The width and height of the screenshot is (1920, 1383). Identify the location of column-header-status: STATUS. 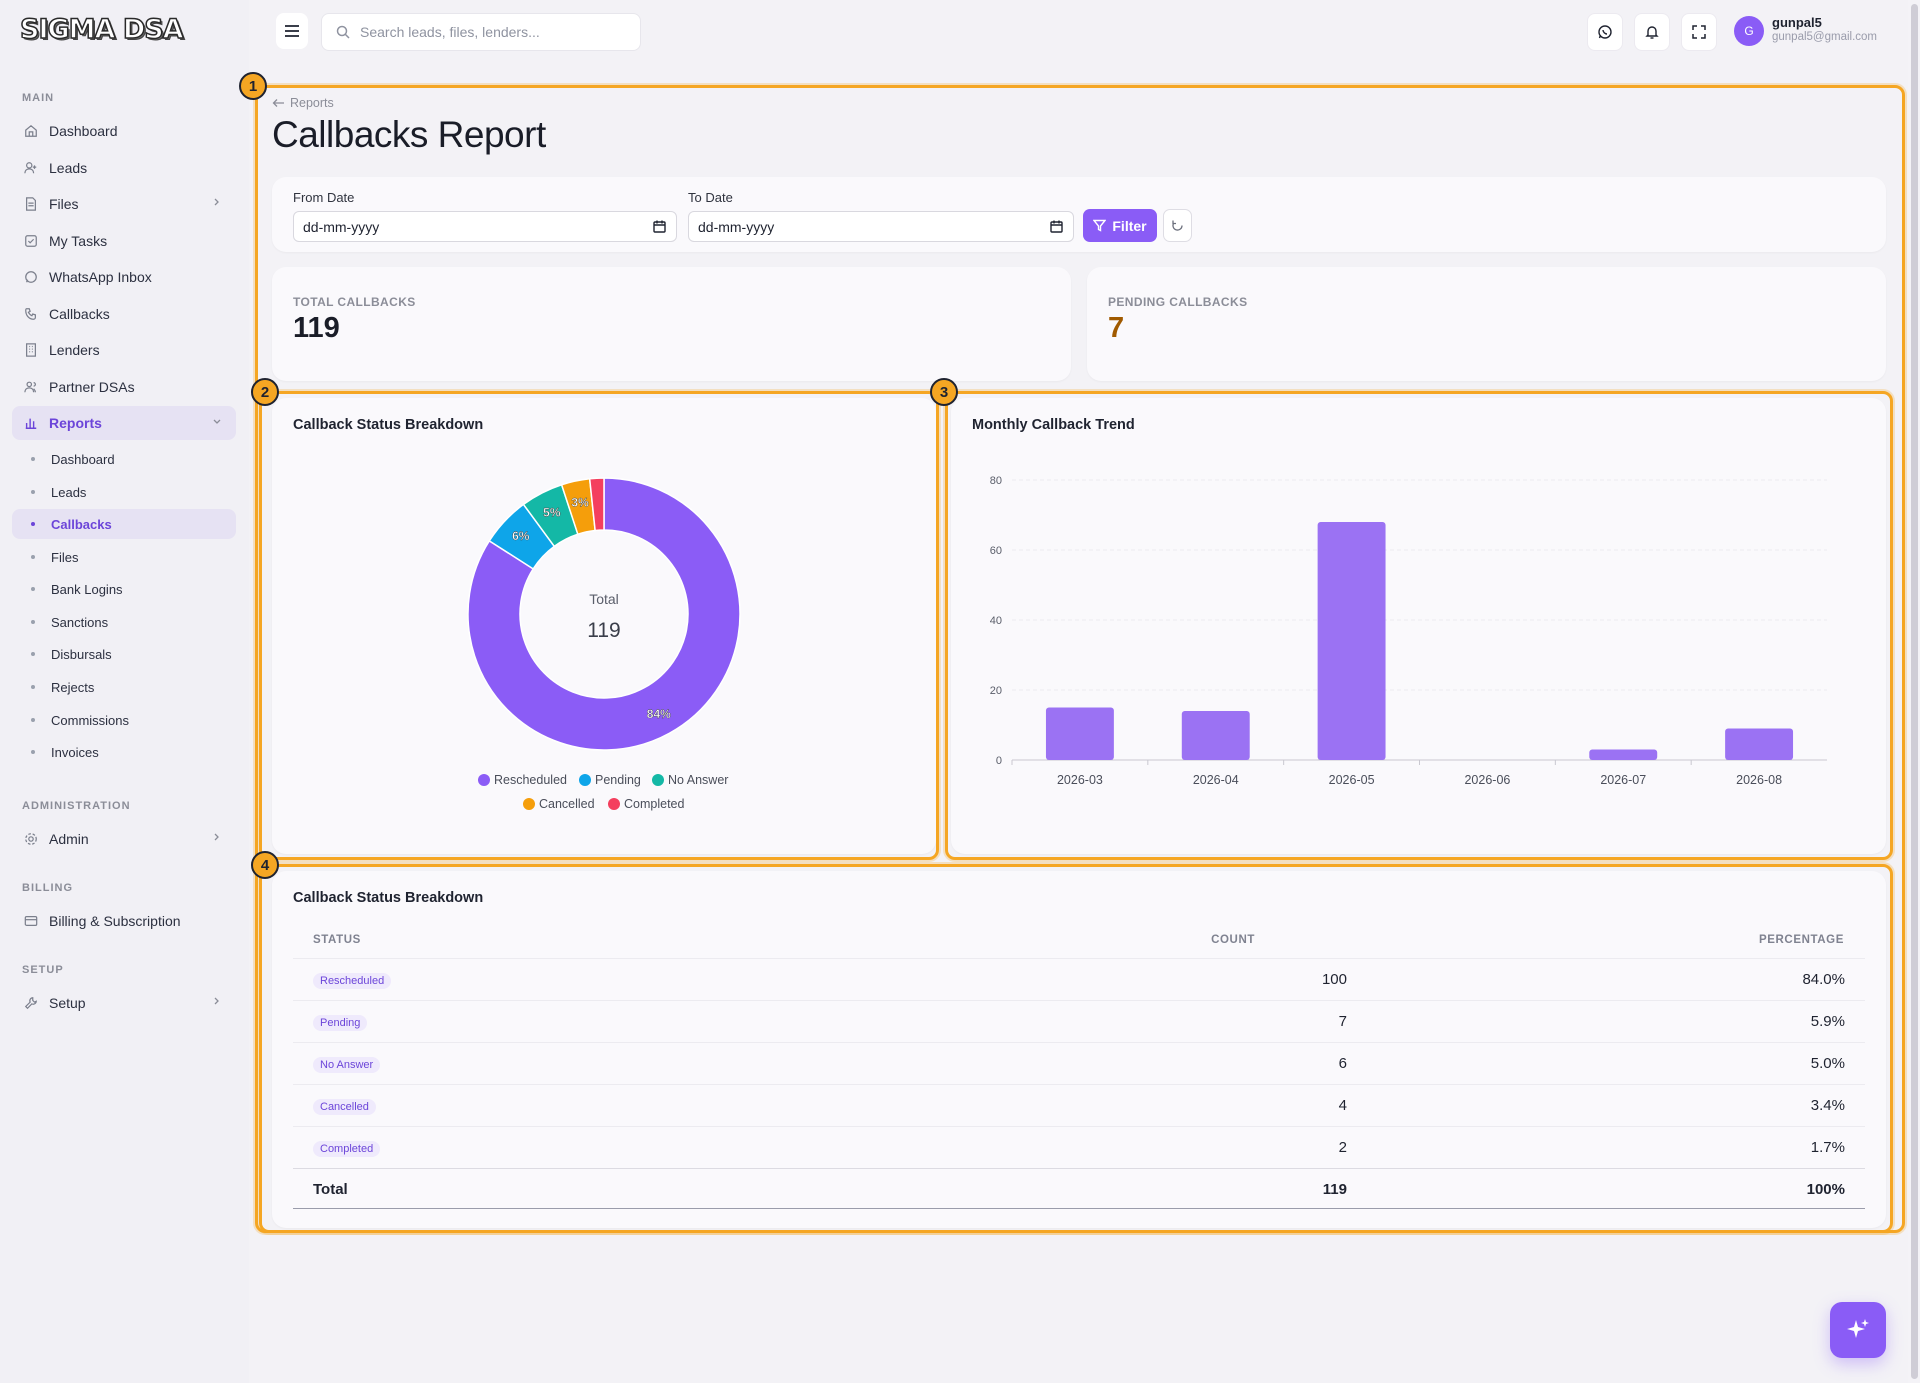
(337, 940).